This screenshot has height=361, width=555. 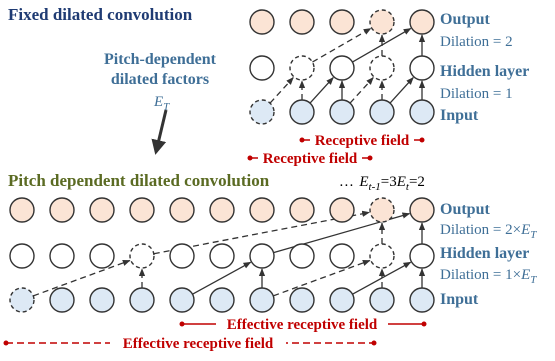 What do you see at coordinates (424, 324) in the screenshot?
I see `bottom-erf-inner-dot-right` at bounding box center [424, 324].